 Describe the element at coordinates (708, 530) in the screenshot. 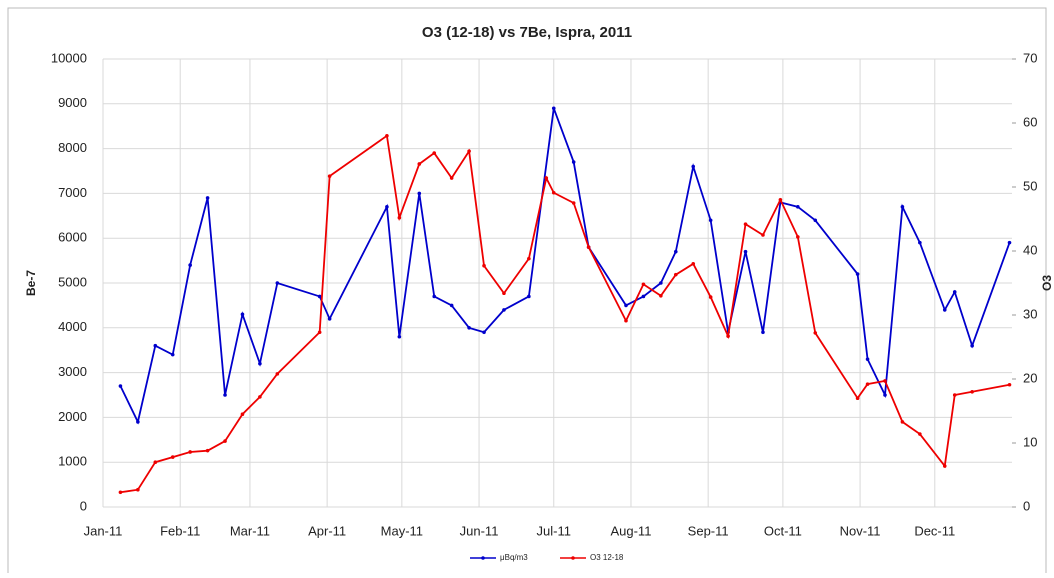

I see `x-tick-label: Sep-11` at that location.